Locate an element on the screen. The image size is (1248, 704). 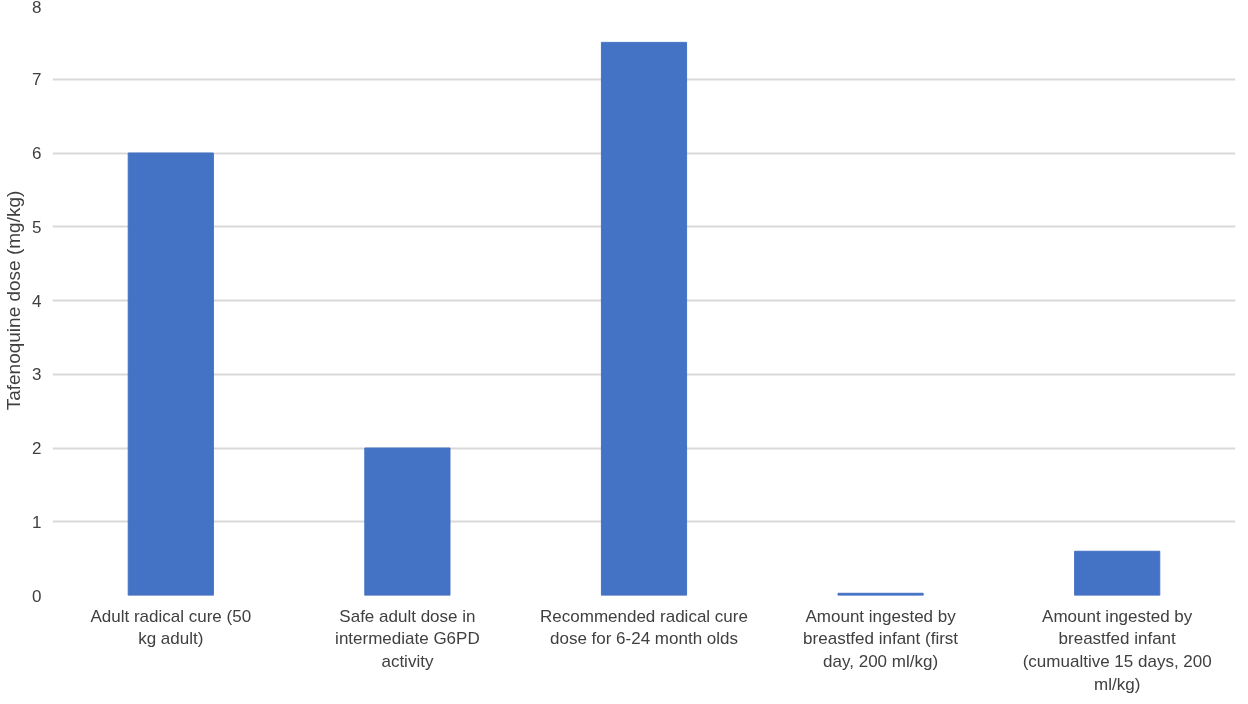
y-tick-label: 7 is located at coordinates (37, 80).